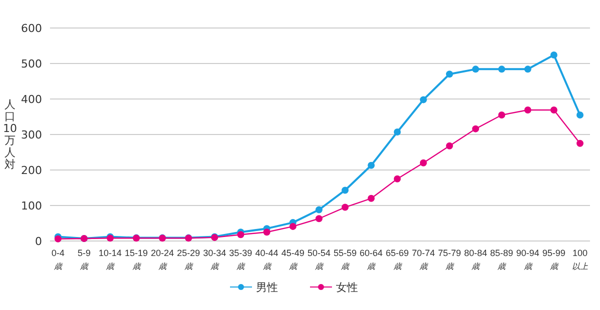 The image size is (600, 310). Describe the element at coordinates (476, 259) in the screenshot. I see `x-tick-label: 80-84 歳` at that location.